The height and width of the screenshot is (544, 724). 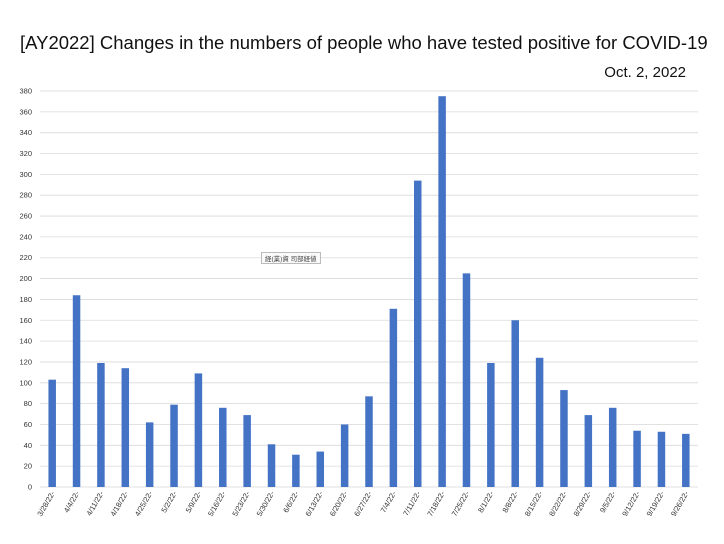 I want to click on y-tick-label: 240, so click(x=25, y=236).